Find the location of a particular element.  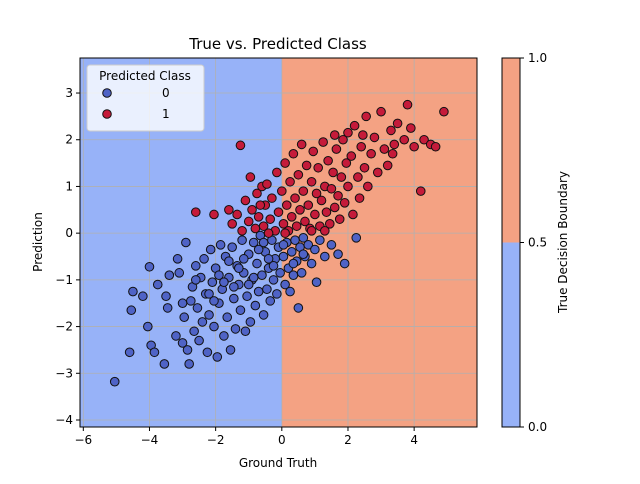

colorbar-tick-label: 1.0 is located at coordinates (537, 58).